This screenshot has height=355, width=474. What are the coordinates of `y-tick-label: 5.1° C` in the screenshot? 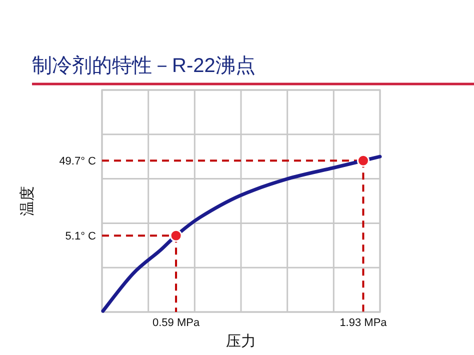 It's located at (80, 236).